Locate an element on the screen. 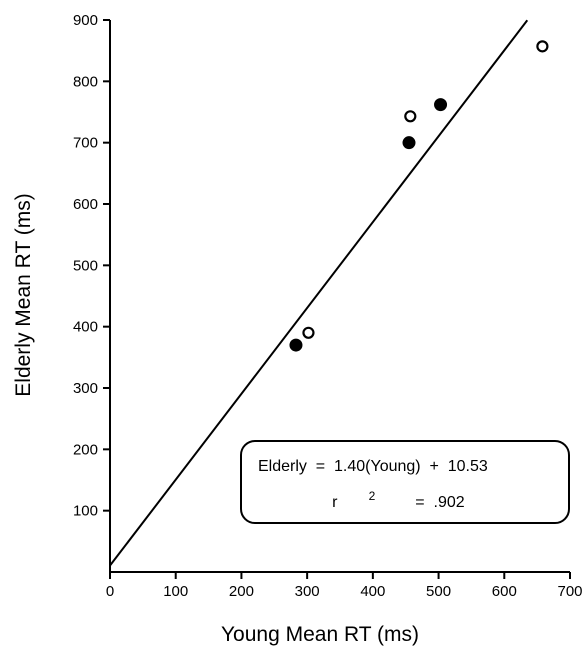 This screenshot has height=646, width=586. equation-box: Elderly = 1.40(Young) + 10.53 r 2 = .902 is located at coordinates (405, 482).